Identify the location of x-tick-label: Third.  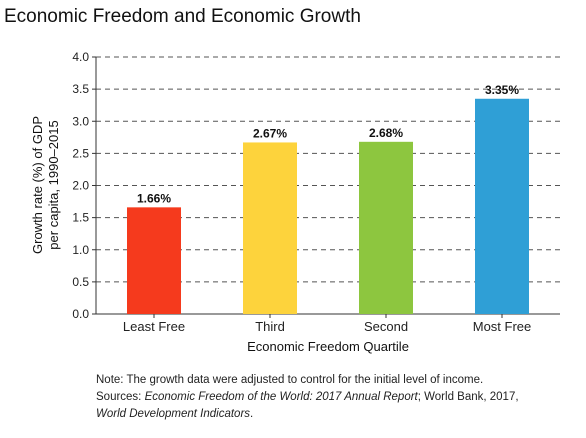
(270, 326).